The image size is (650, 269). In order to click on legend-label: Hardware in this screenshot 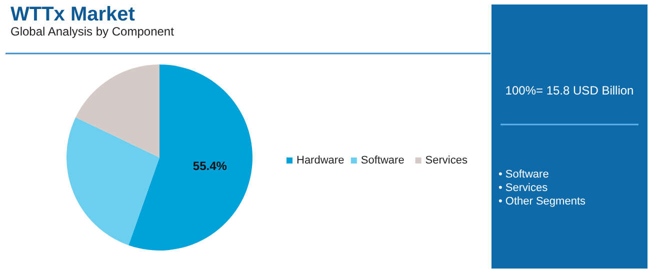, I will do `click(320, 160)`.